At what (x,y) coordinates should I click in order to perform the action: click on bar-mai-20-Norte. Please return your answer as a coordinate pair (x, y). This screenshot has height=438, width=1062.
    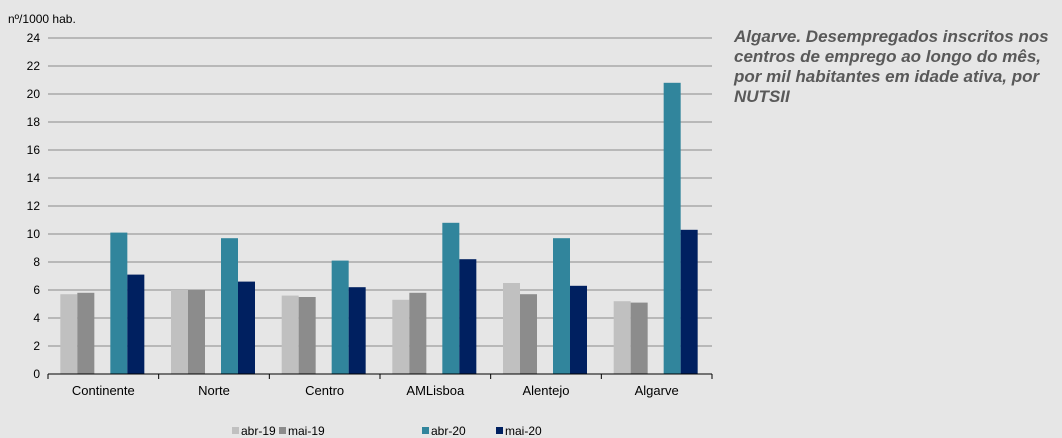
    Looking at the image, I should click on (246, 327).